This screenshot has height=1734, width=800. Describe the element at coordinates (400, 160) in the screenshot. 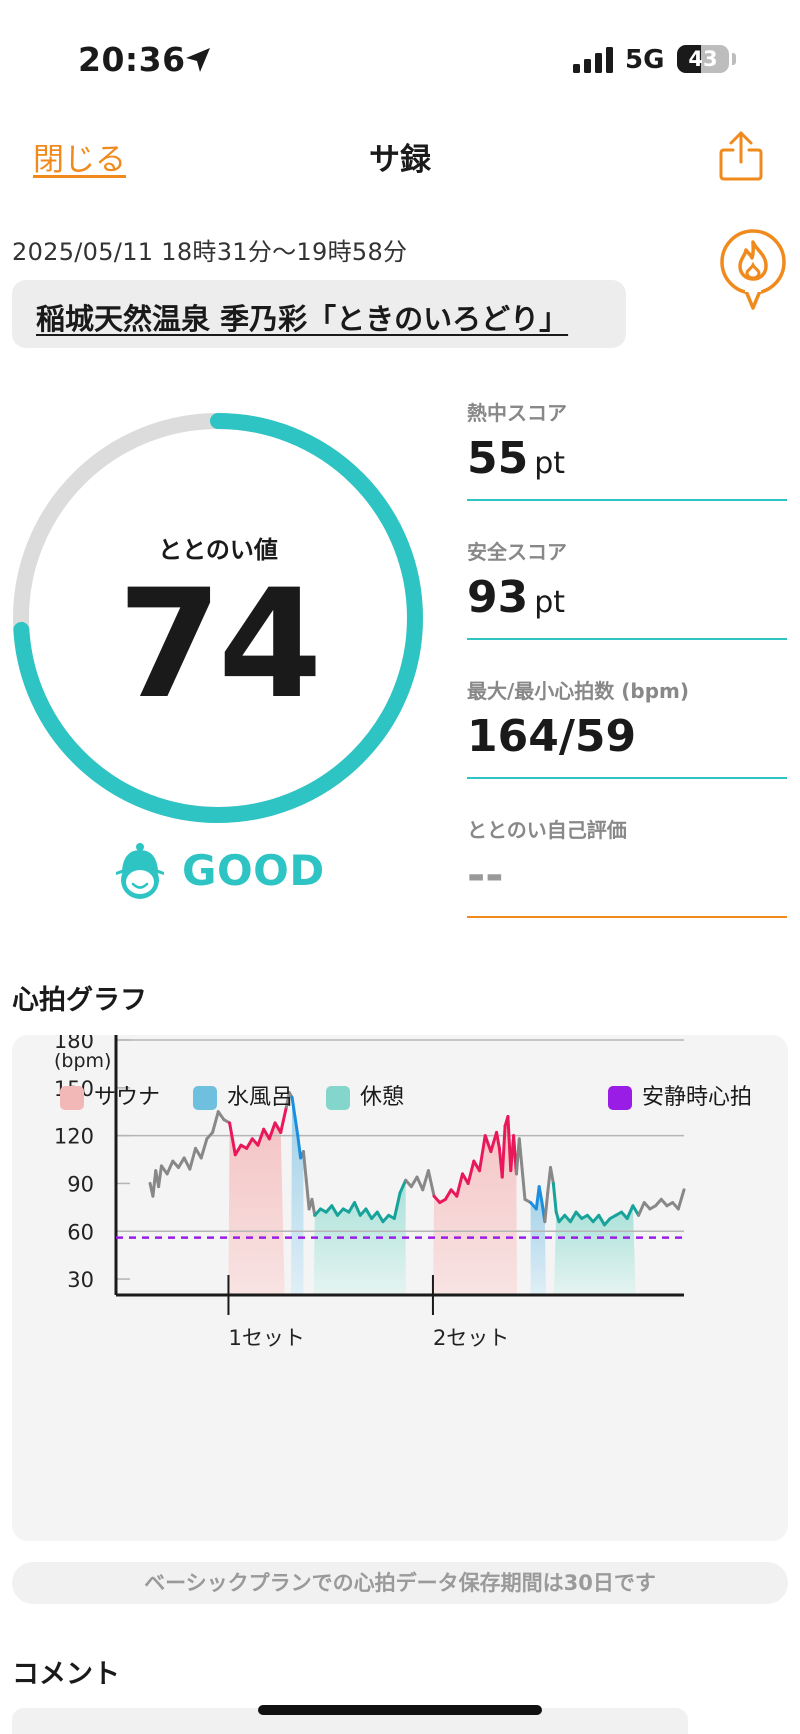

I see `page-title: サ録` at that location.